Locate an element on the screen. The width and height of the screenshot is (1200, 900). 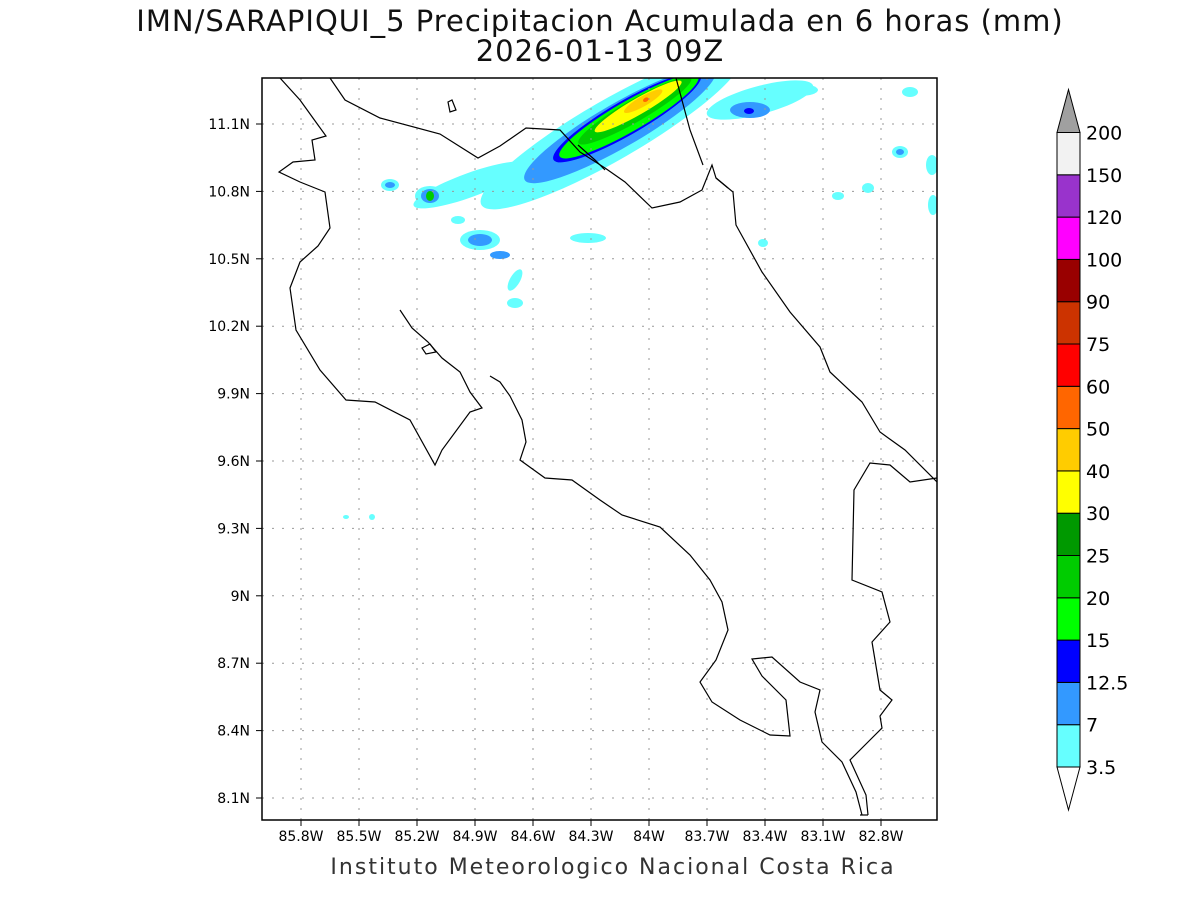
chart-subtitle: 2026-01-13 09Z is located at coordinates (600, 51).